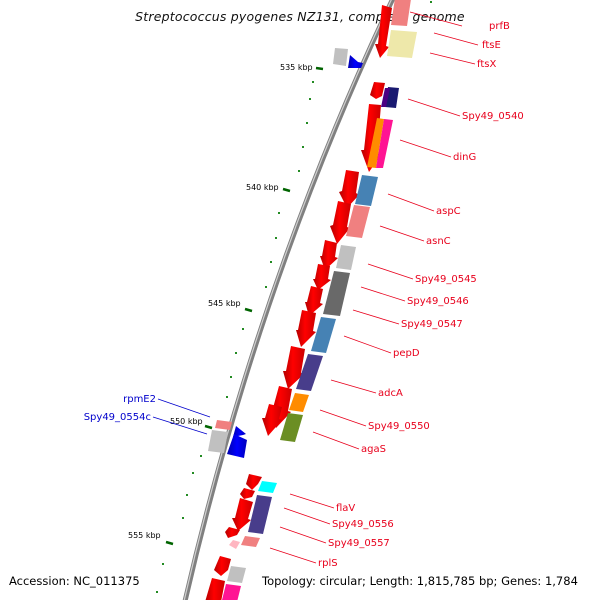  What do you see at coordinates (262, 187) in the screenshot?
I see `tick-label: 540 kbp` at bounding box center [262, 187].